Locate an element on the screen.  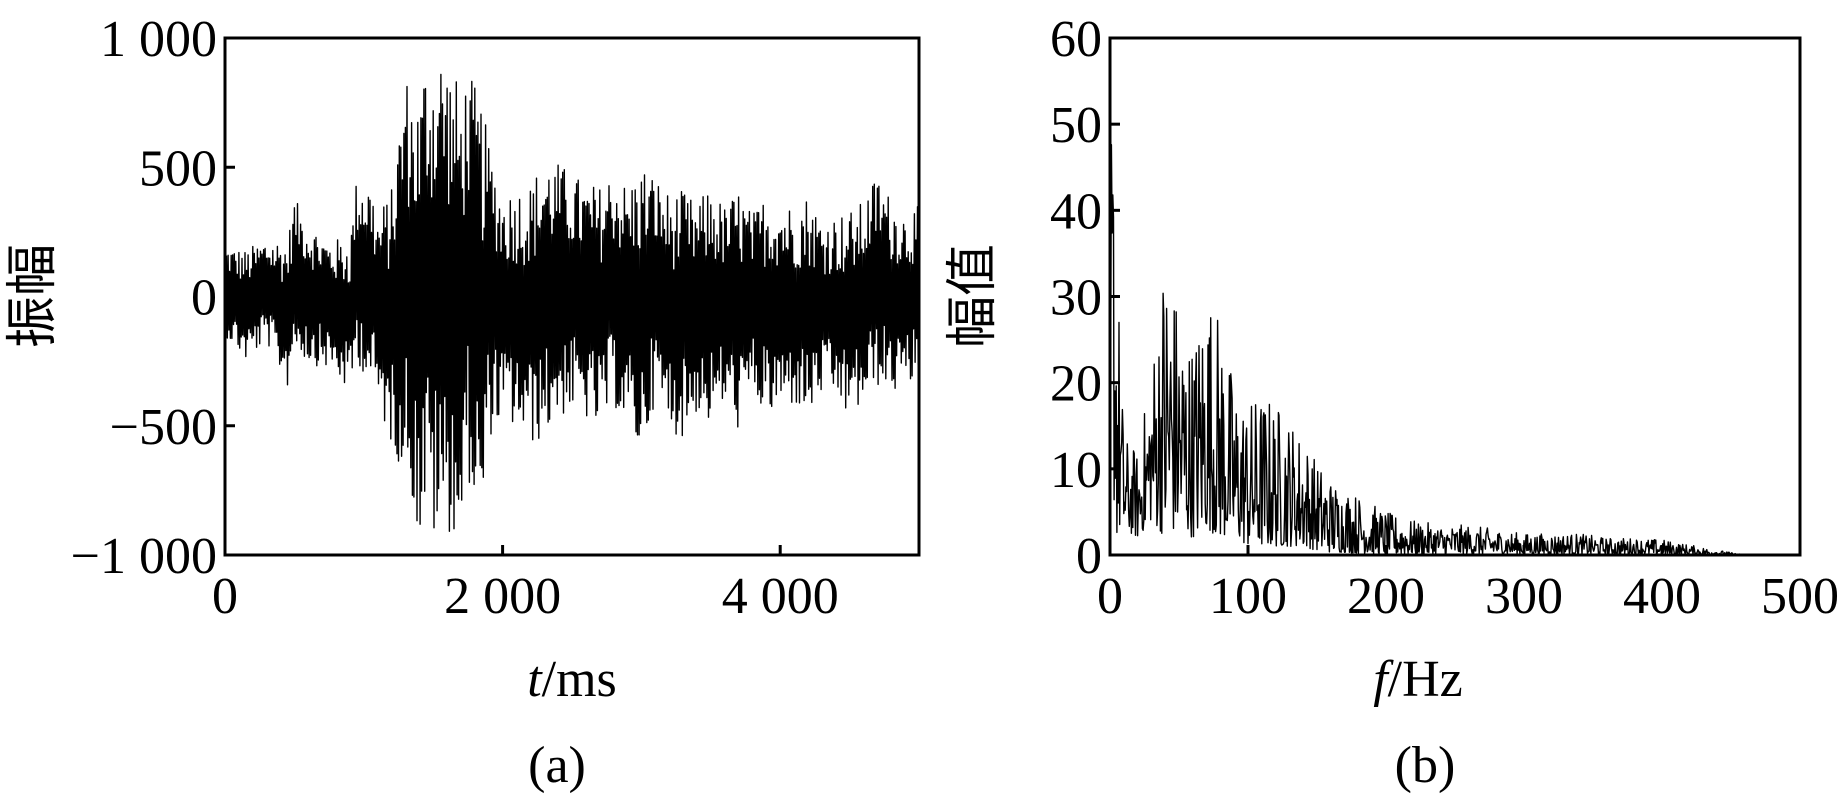
y-tick-label: 60 is located at coordinates (1076, 39).